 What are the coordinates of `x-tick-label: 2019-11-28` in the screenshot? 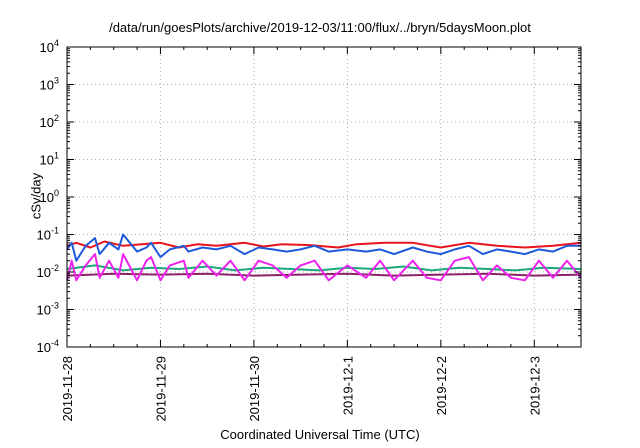 It's located at (67, 389).